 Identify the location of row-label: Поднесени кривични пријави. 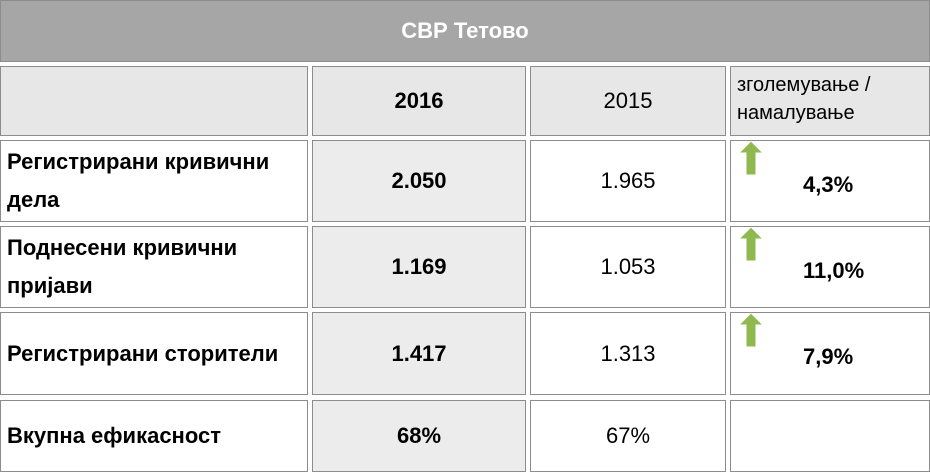
(154, 267).